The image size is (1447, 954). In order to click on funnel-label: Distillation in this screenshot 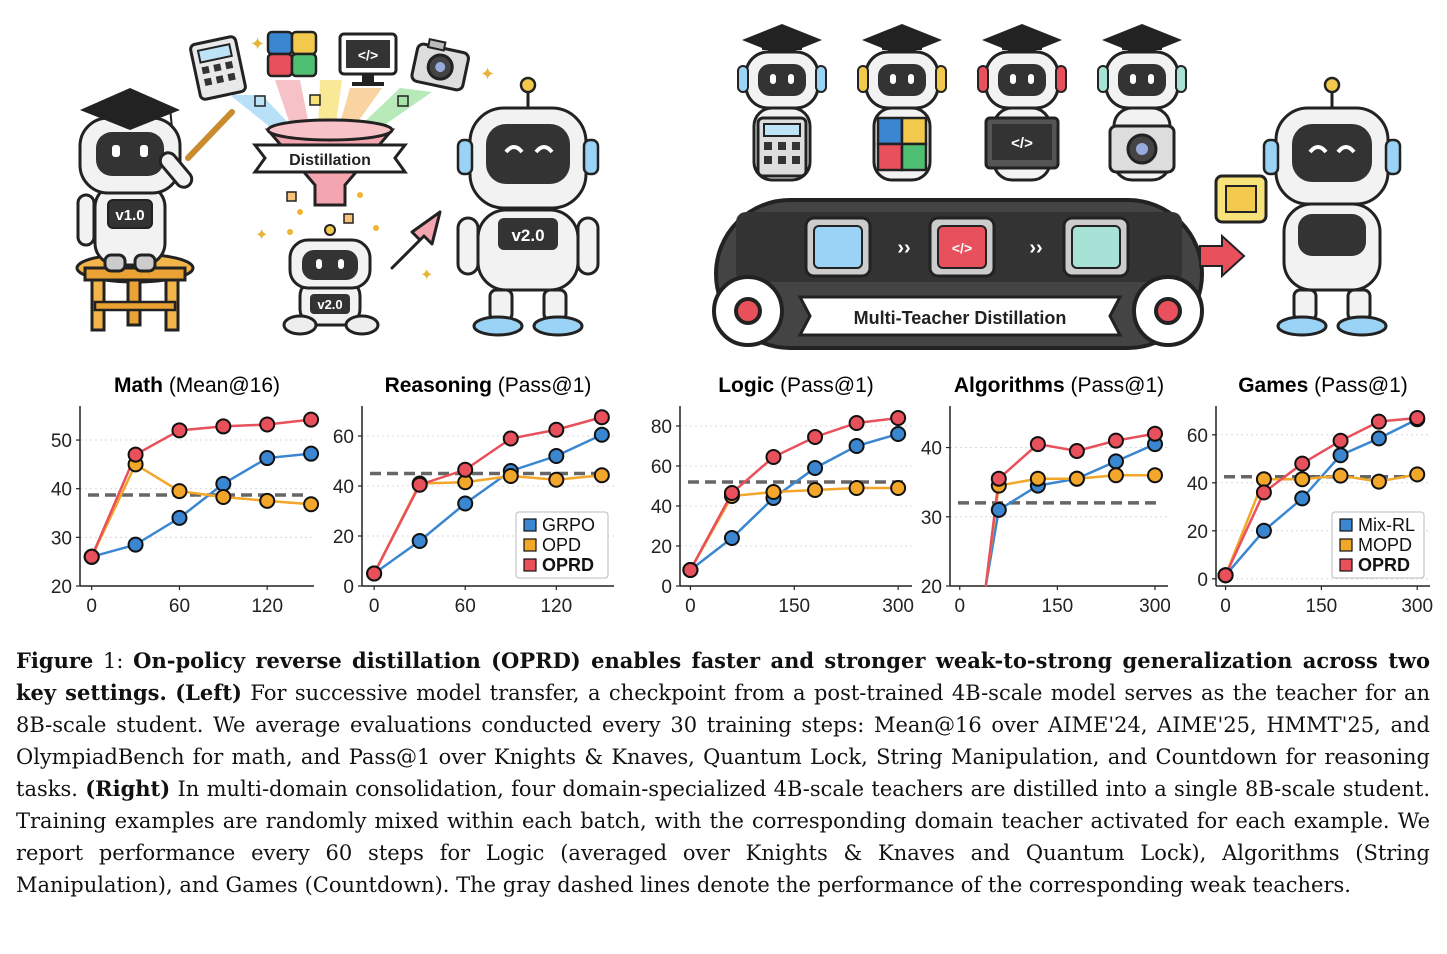, I will do `click(330, 160)`.